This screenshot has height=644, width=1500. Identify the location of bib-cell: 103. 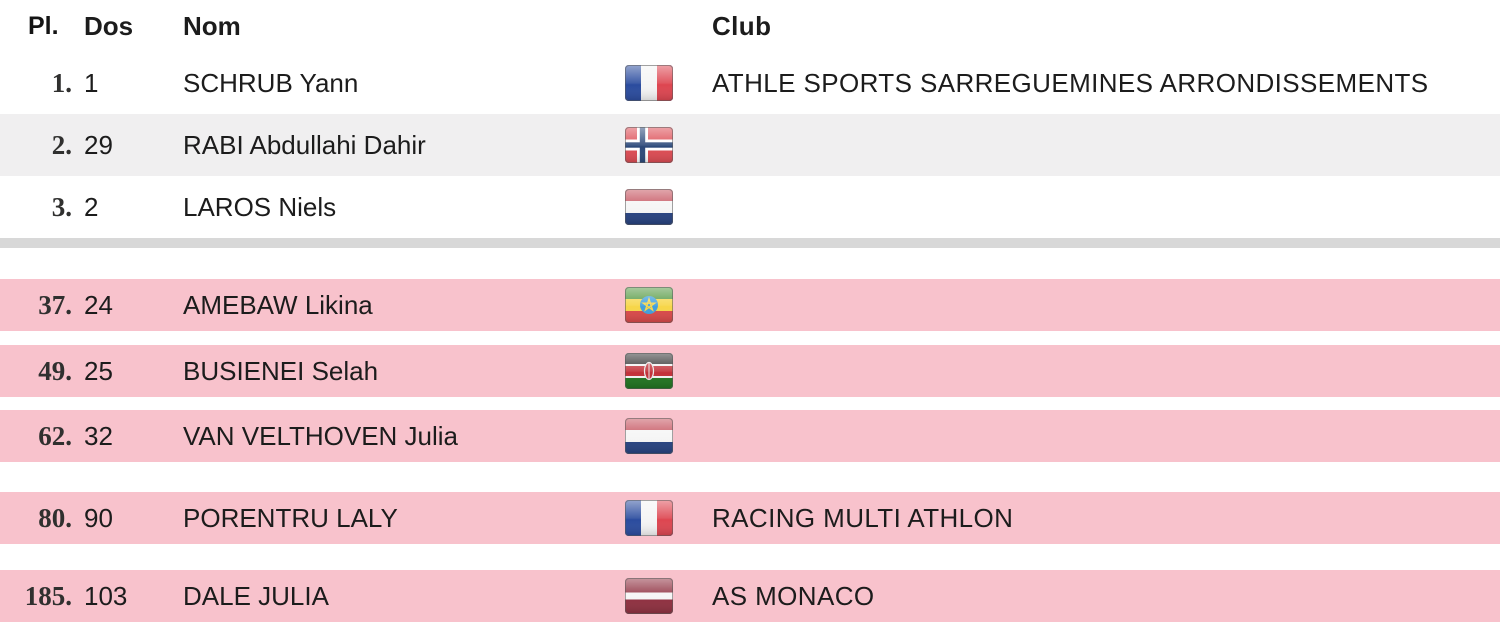
(106, 595).